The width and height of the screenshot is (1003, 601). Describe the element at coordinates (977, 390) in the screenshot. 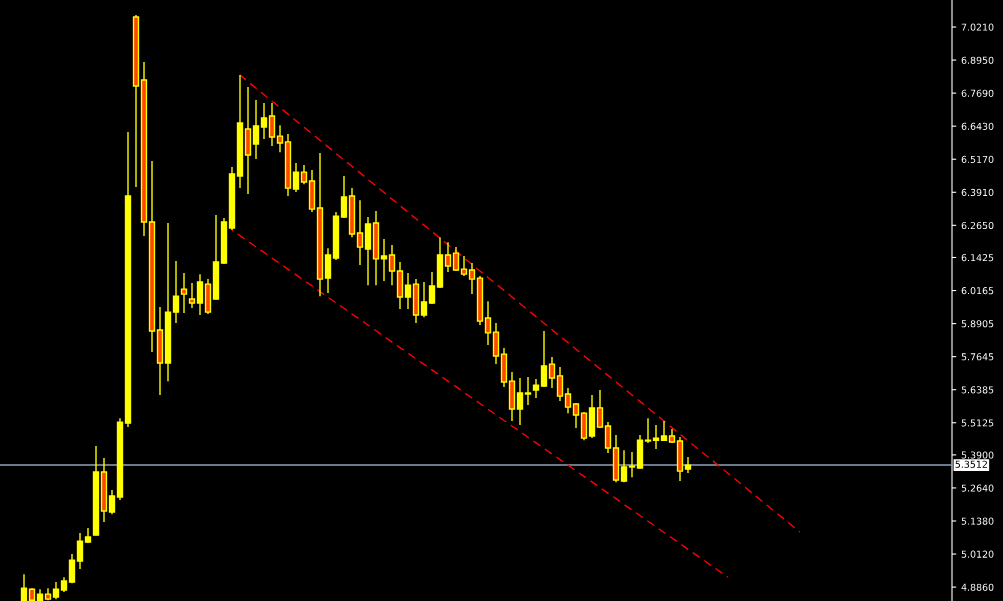

I see `y-tick-label: 5.6385` at that location.